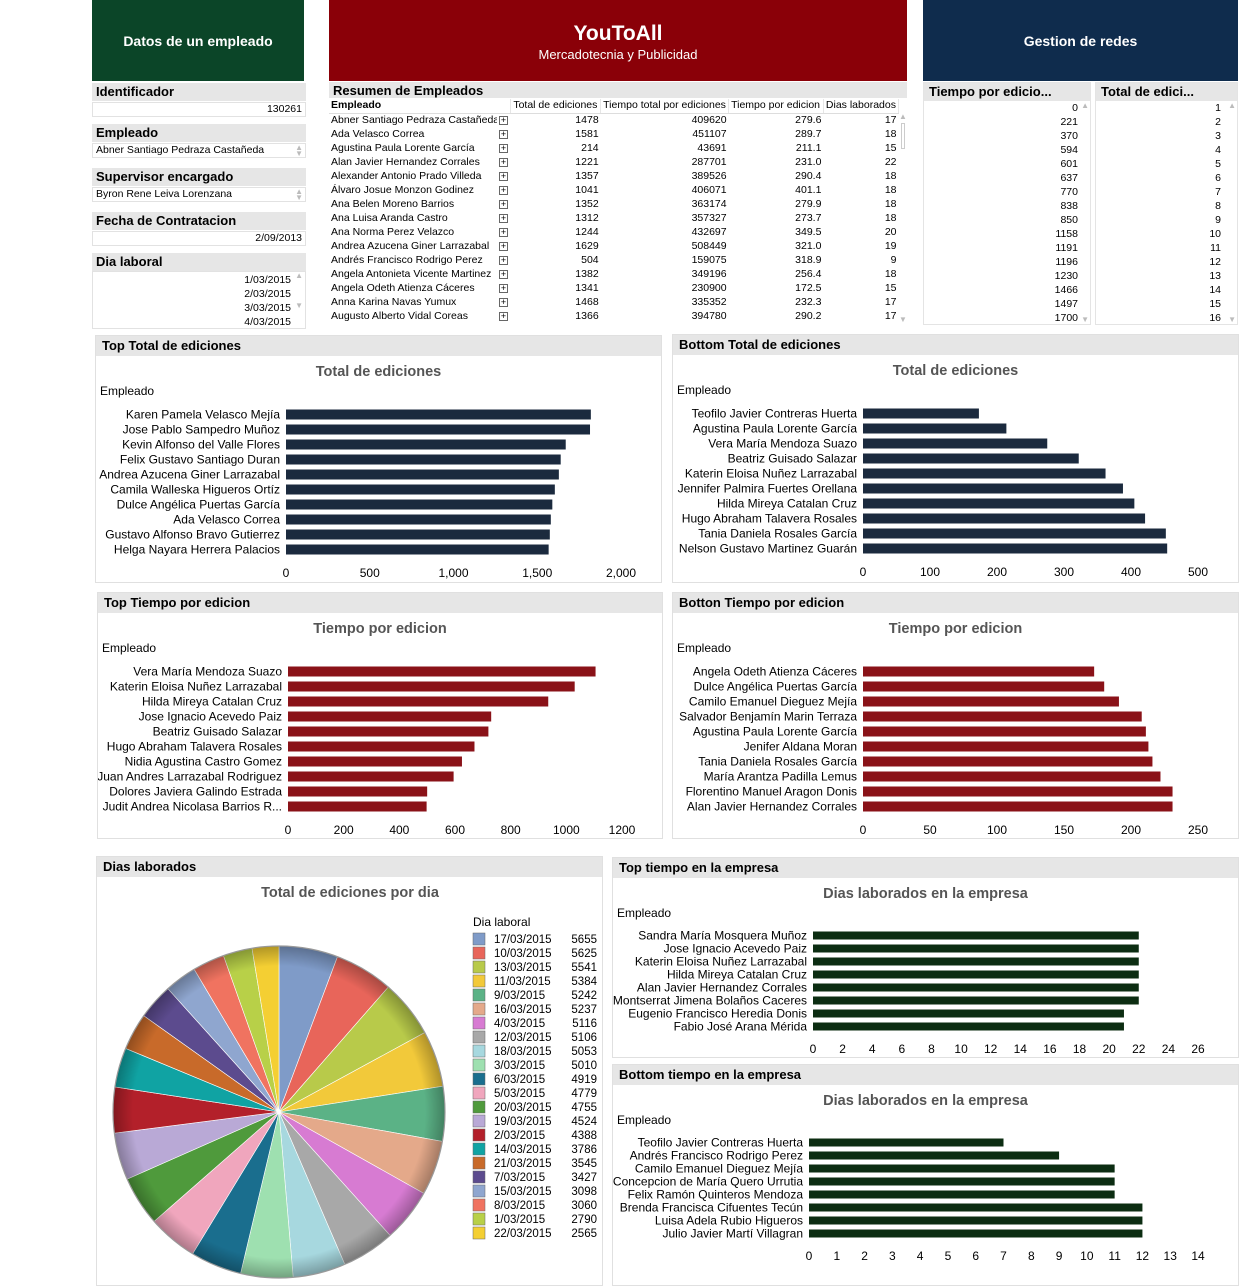 This screenshot has width=1239, height=1288. What do you see at coordinates (776, 106) in the screenshot?
I see `column-header: Tiempo por edicion` at bounding box center [776, 106].